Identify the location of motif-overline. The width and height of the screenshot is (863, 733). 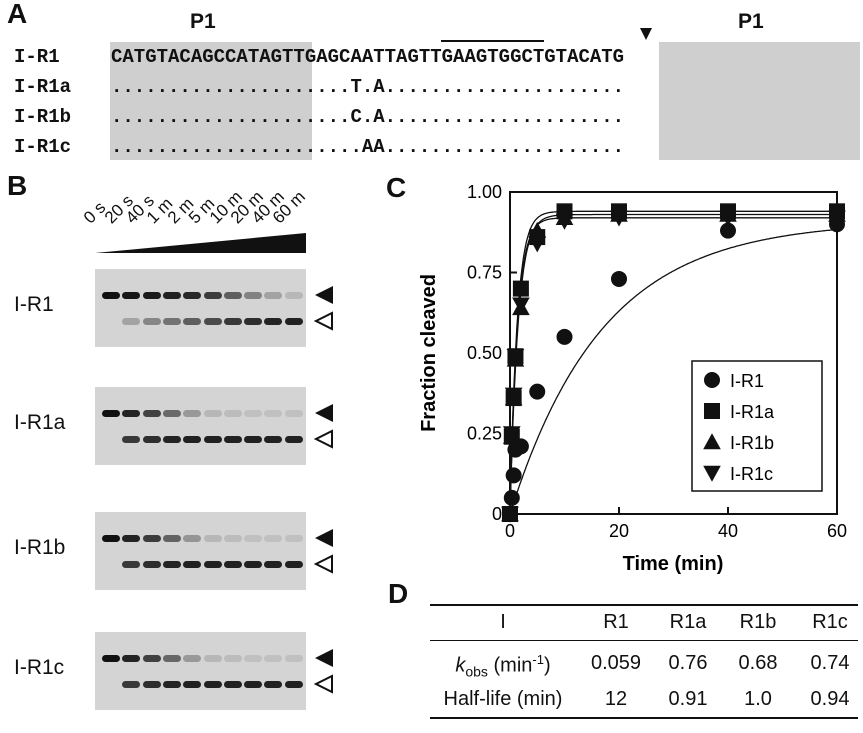
(492, 41).